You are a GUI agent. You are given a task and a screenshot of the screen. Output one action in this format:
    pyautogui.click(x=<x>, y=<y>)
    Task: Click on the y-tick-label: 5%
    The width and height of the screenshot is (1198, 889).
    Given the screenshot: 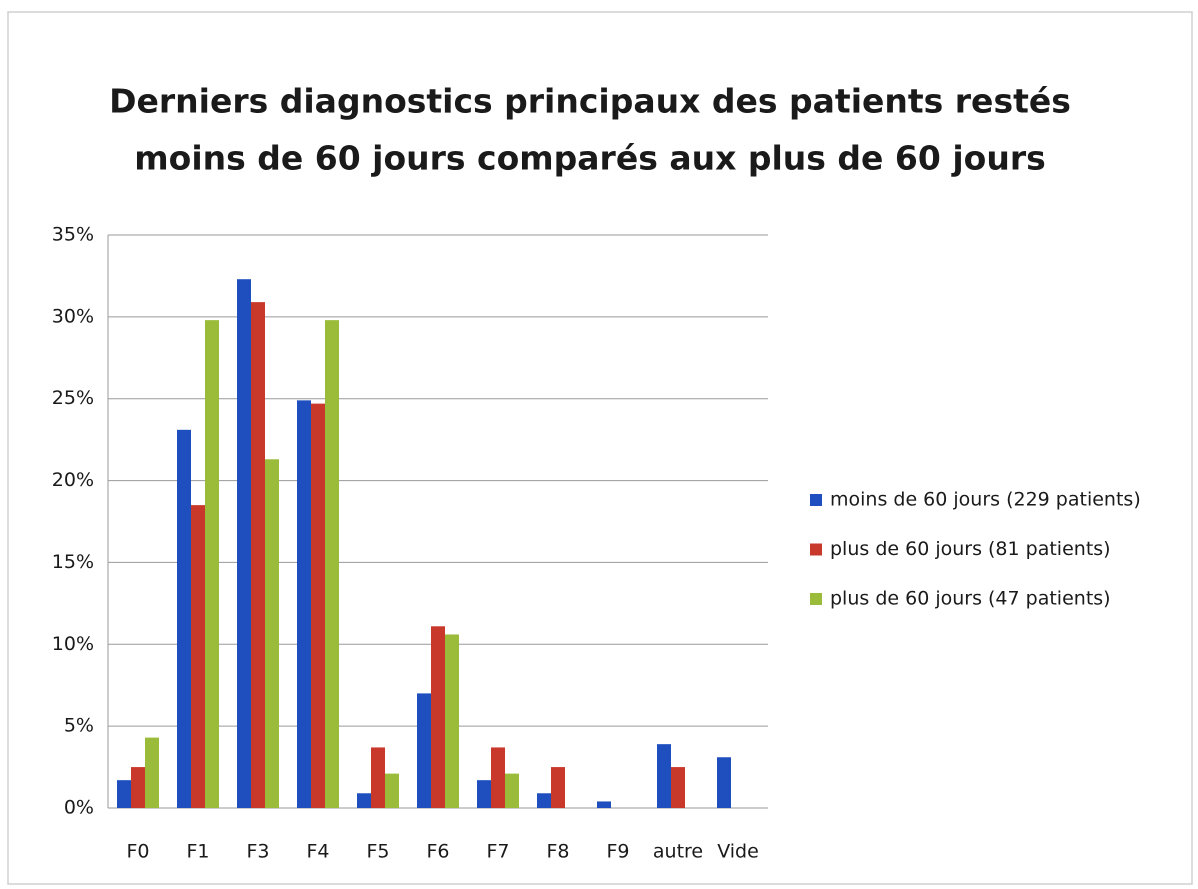 What is the action you would take?
    pyautogui.click(x=79, y=726)
    